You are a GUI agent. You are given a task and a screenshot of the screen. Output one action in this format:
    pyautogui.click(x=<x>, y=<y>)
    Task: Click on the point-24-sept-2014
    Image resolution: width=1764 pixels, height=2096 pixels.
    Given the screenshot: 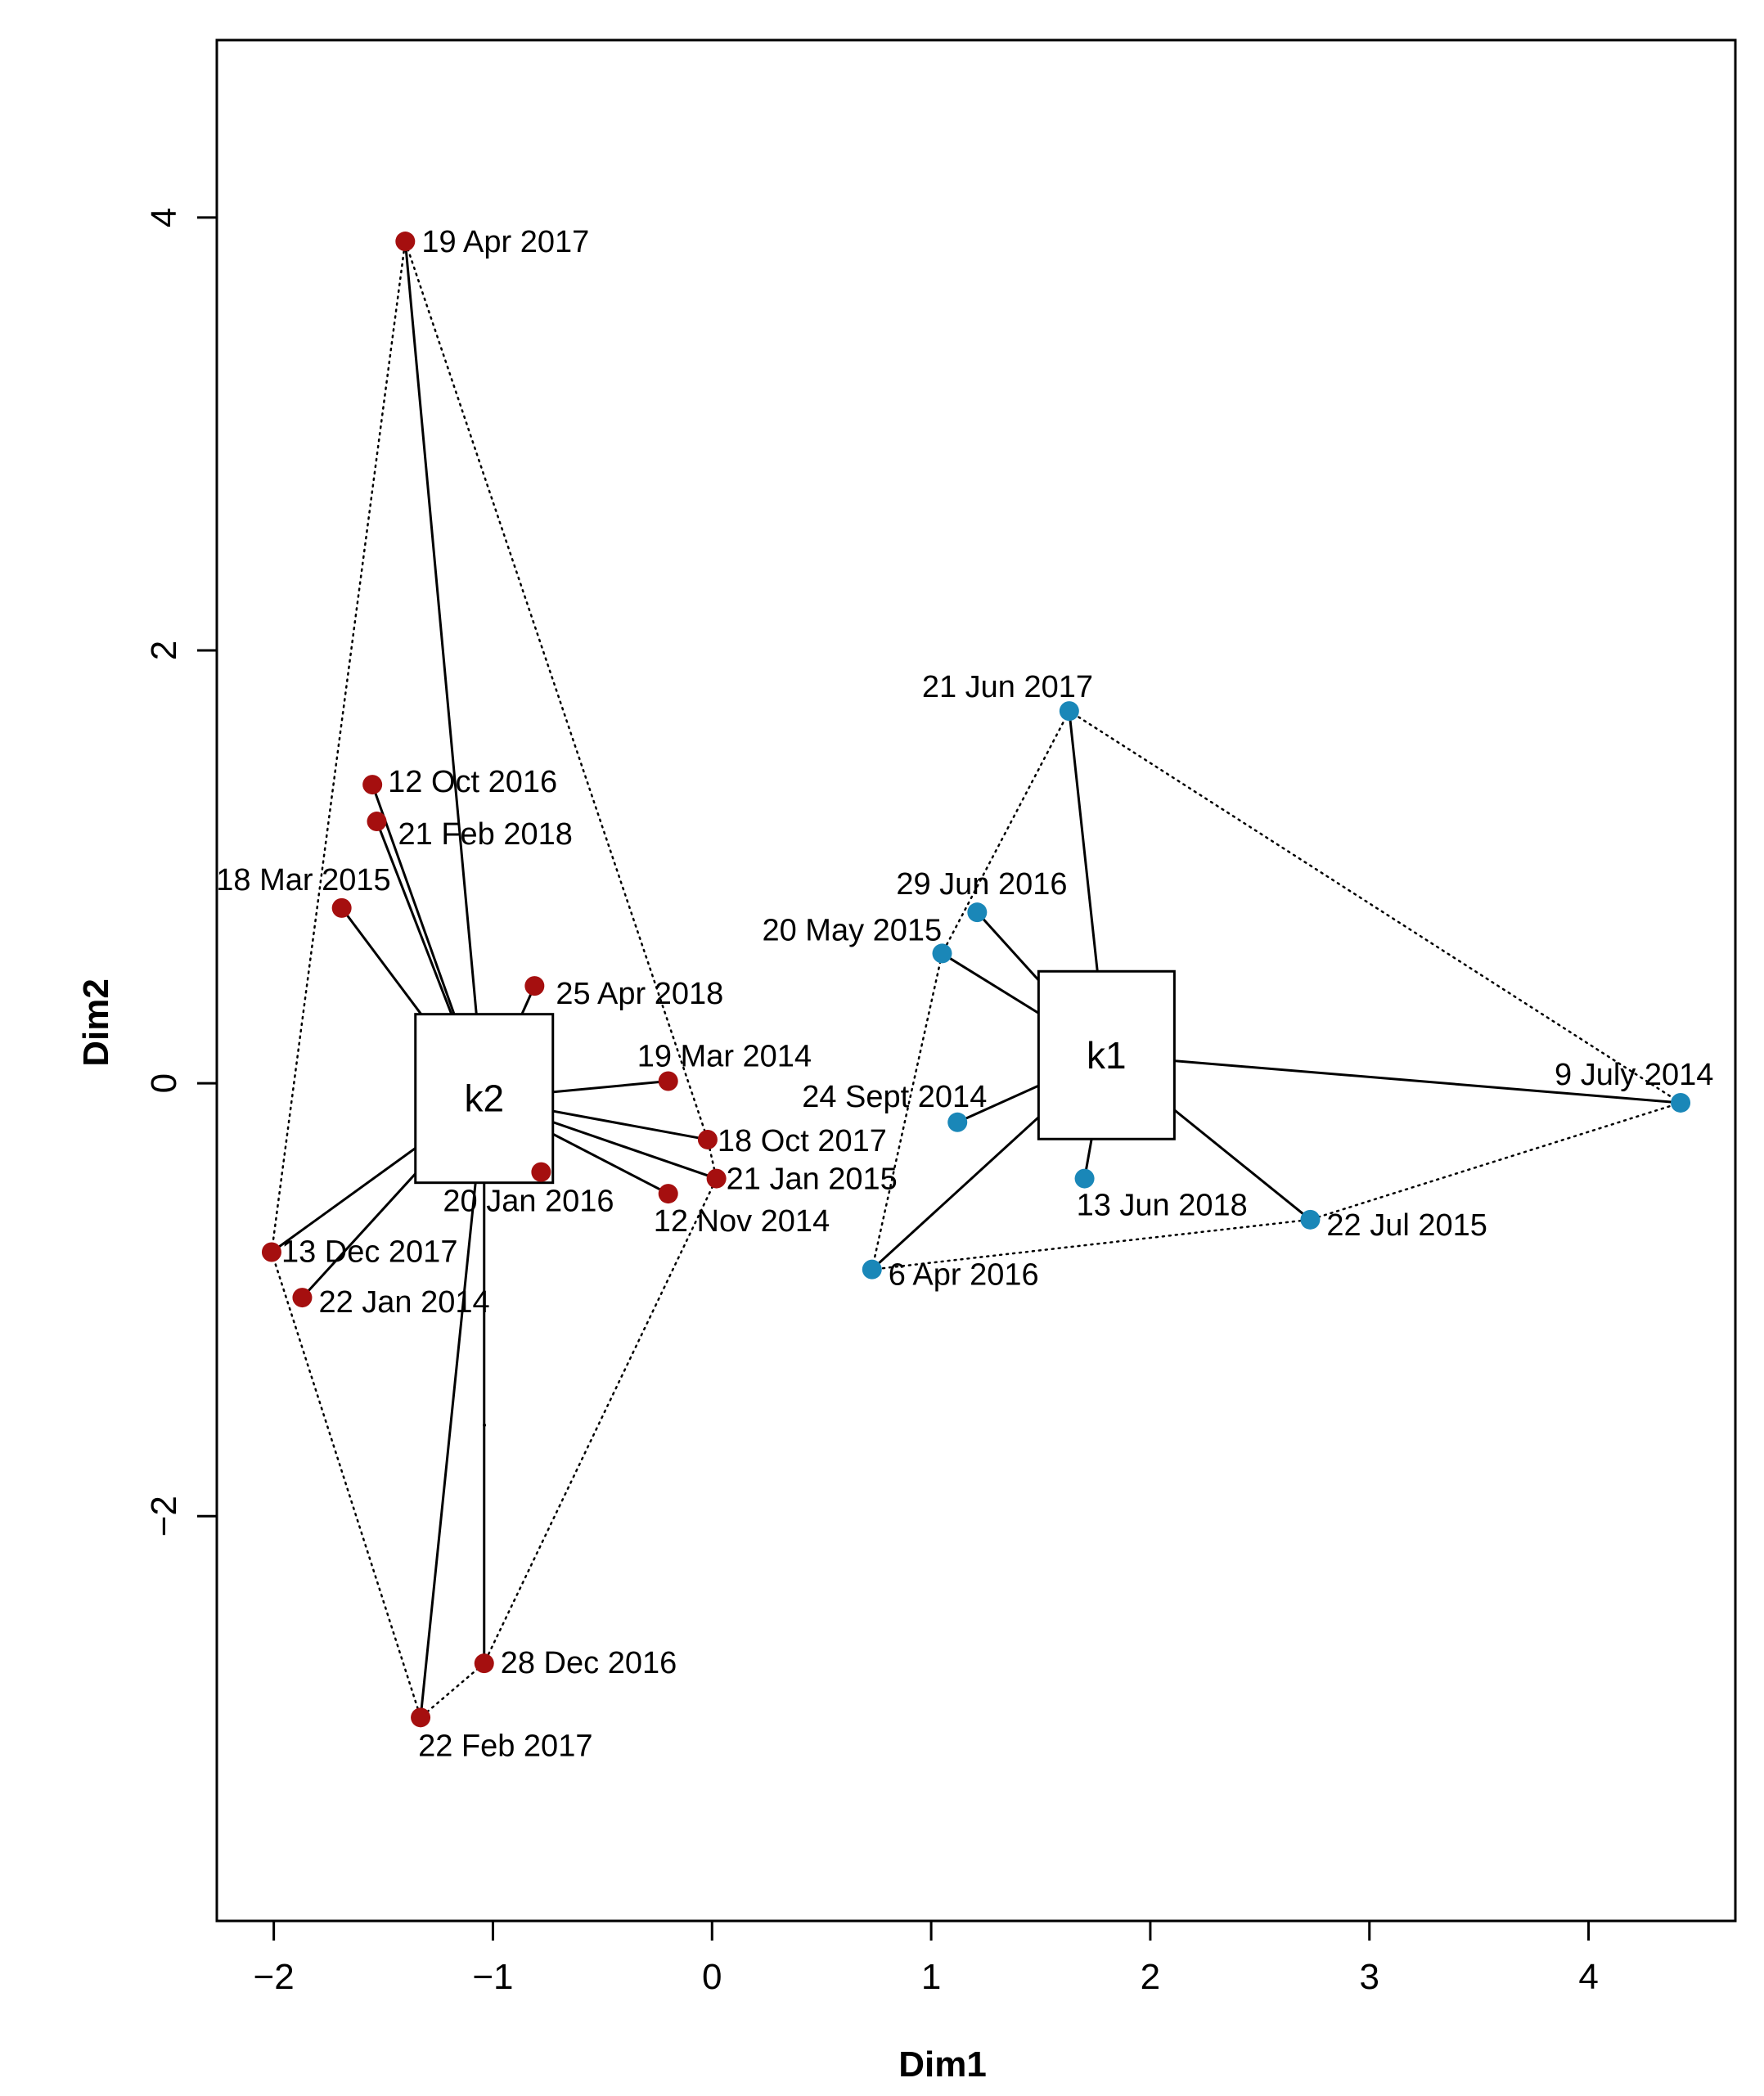 What is the action you would take?
    pyautogui.click(x=958, y=1122)
    